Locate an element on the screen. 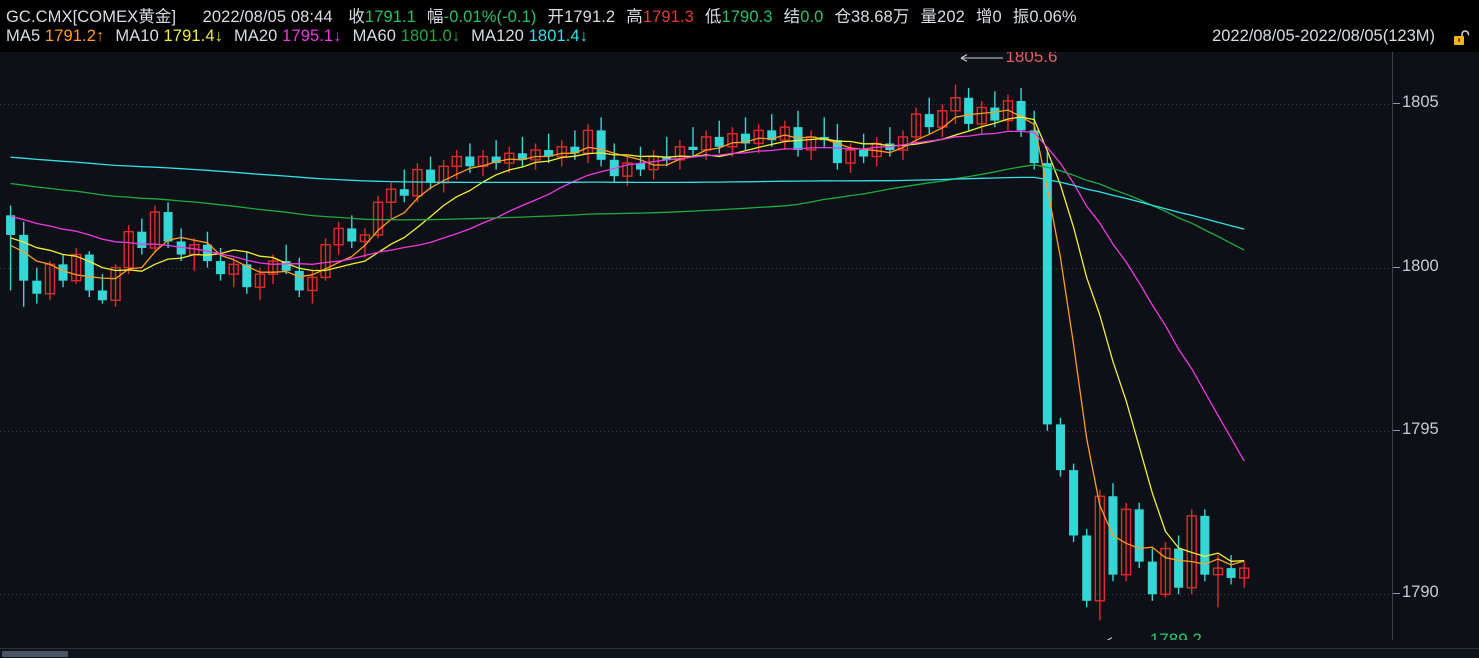 The width and height of the screenshot is (1479, 658). quote-field-label-开: 开 is located at coordinates (556, 17).